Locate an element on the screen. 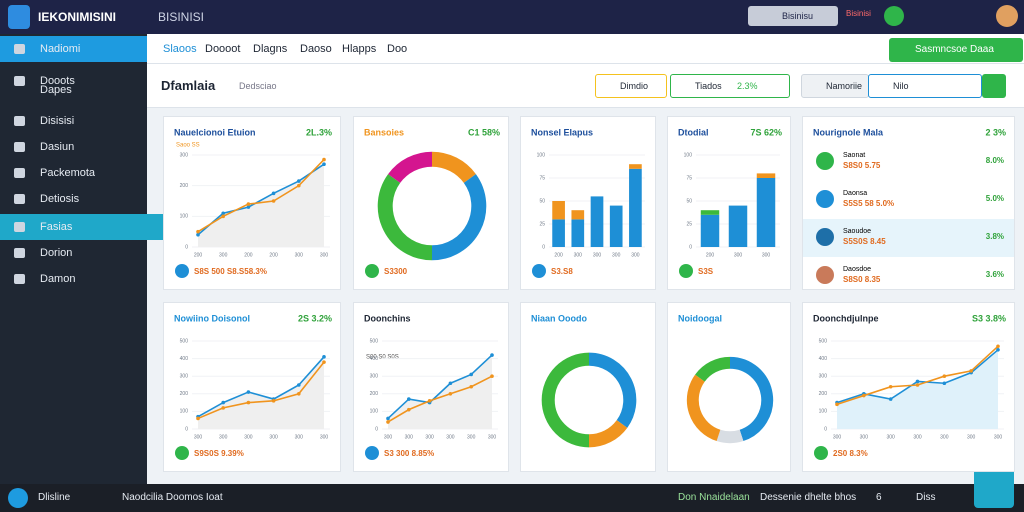  tab: Dlagns is located at coordinates (270, 49).